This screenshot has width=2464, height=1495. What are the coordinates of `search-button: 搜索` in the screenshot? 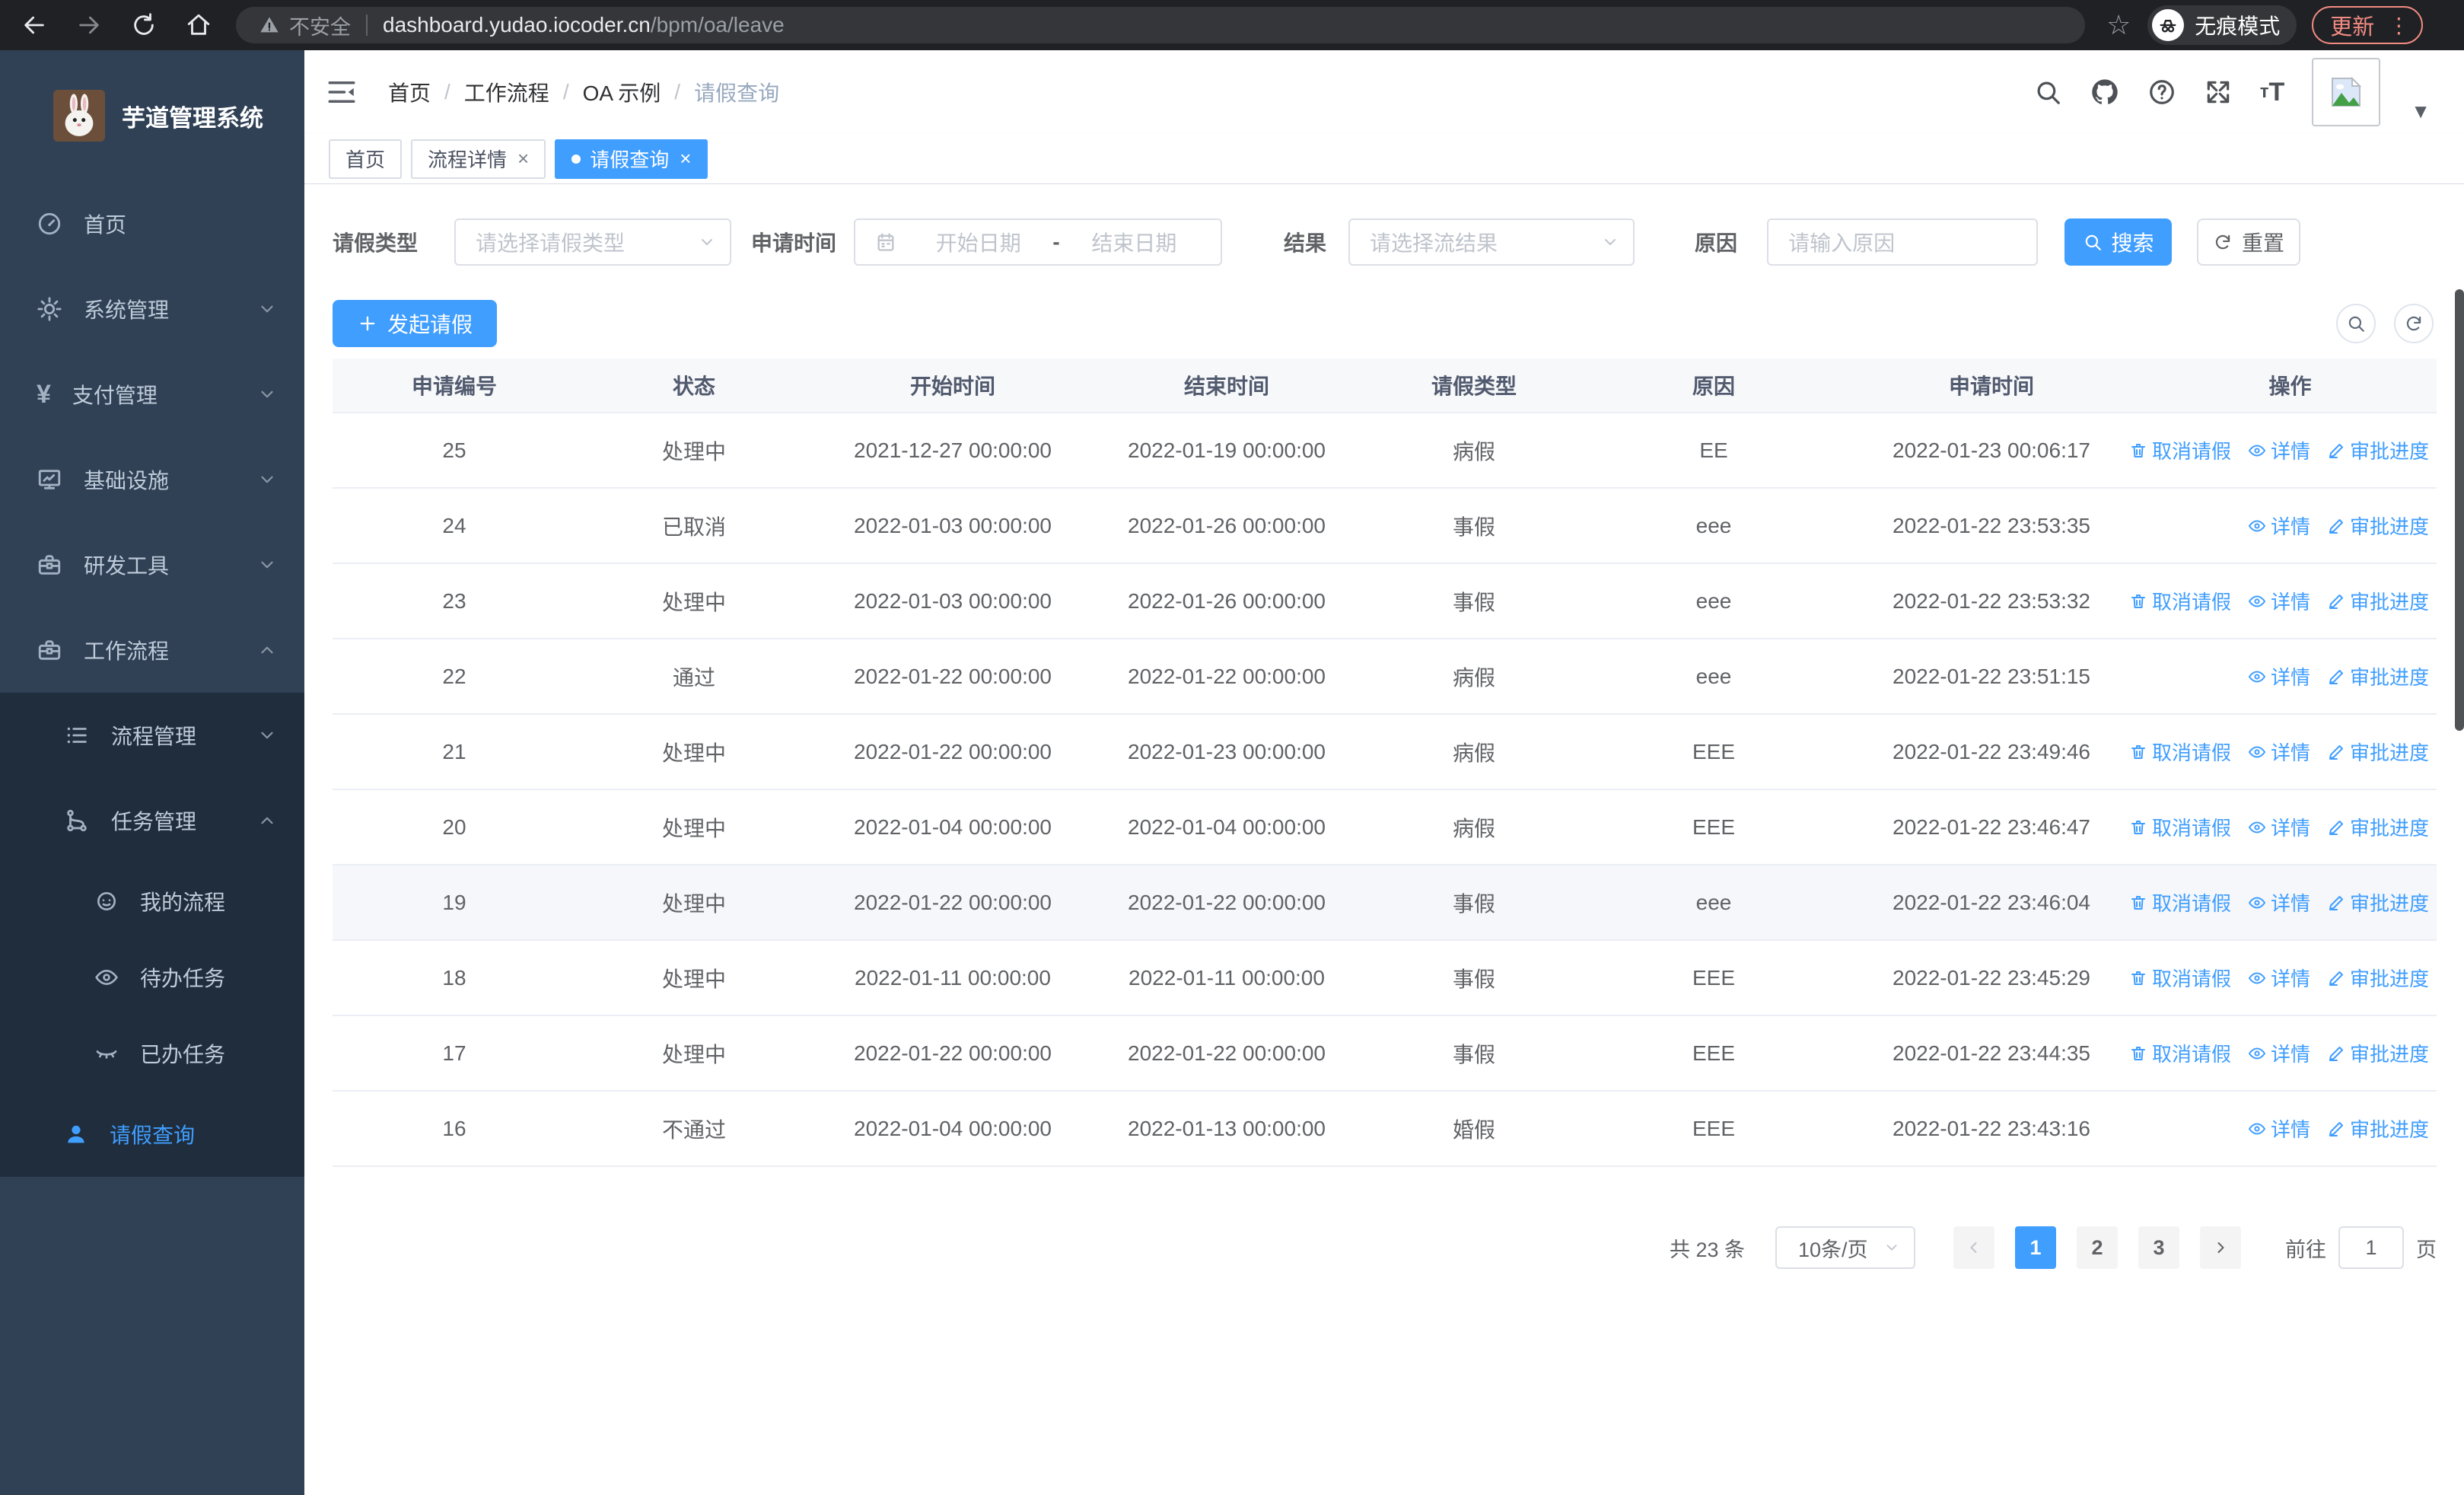 It's located at (2118, 242).